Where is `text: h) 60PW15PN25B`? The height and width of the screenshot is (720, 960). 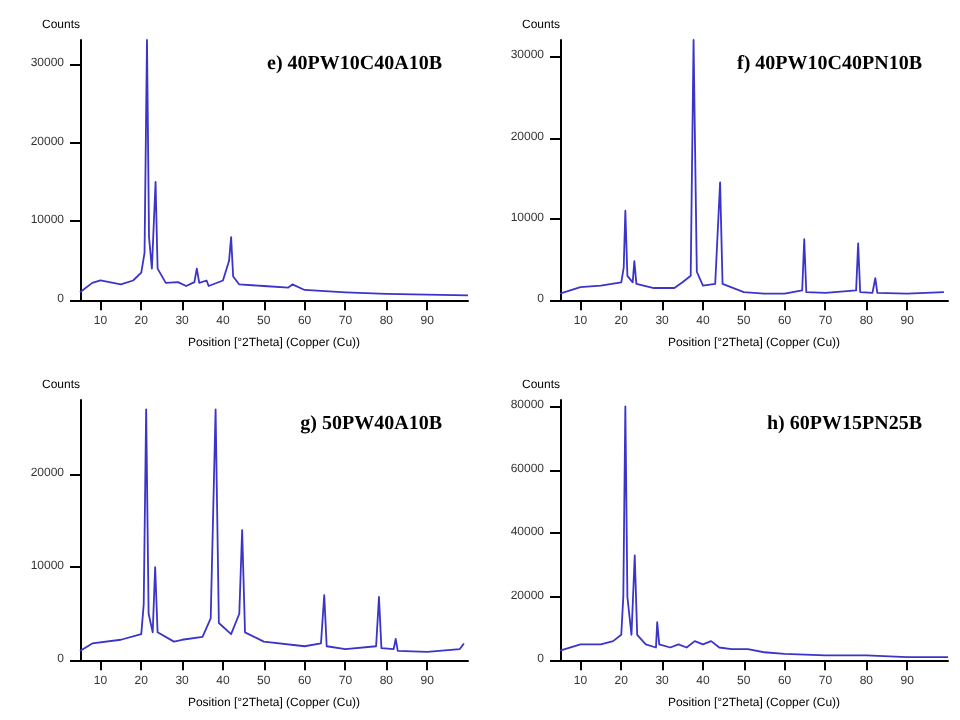
text: h) 60PW15PN25B is located at coordinates (845, 424).